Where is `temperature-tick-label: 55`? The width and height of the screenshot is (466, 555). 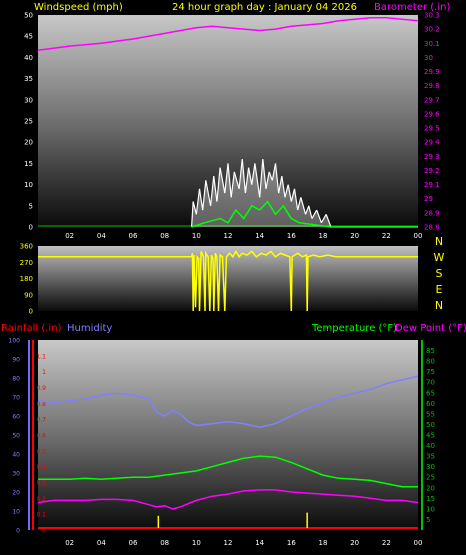
temperature-tick-label: 55 is located at coordinates (430, 414).